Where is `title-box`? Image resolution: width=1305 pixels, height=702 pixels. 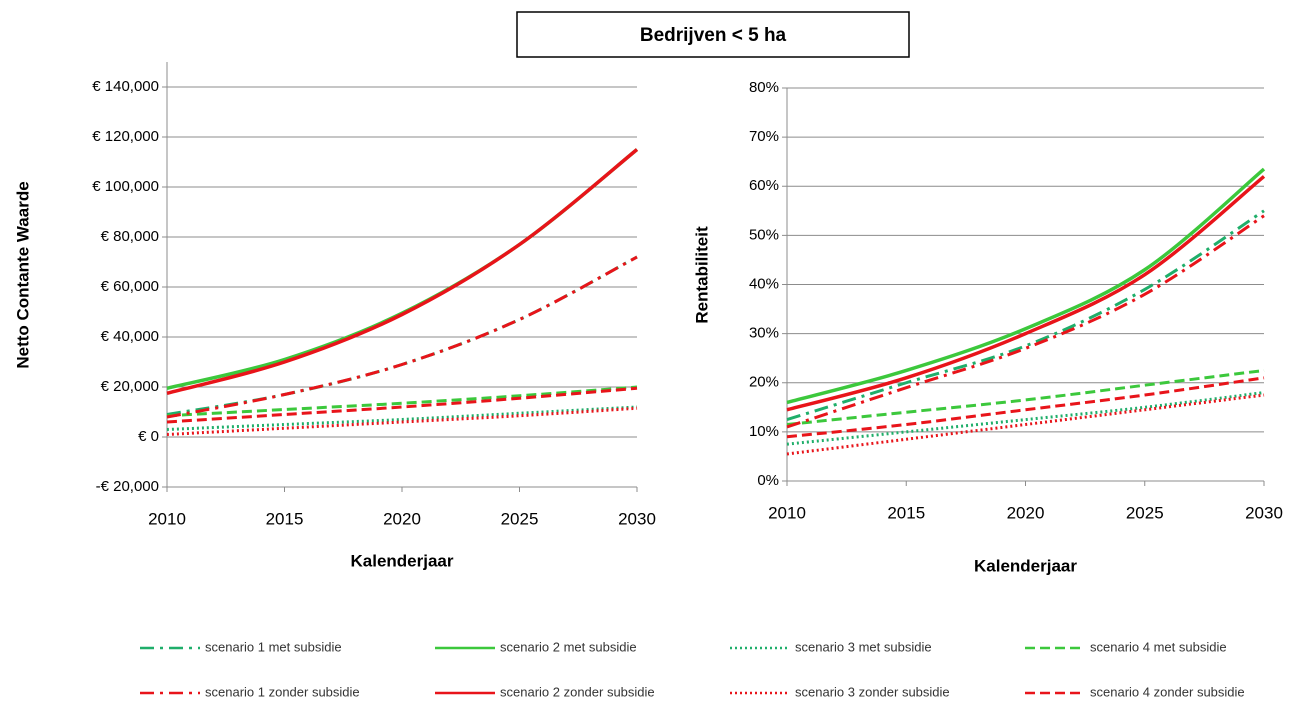 title-box is located at coordinates (713, 34).